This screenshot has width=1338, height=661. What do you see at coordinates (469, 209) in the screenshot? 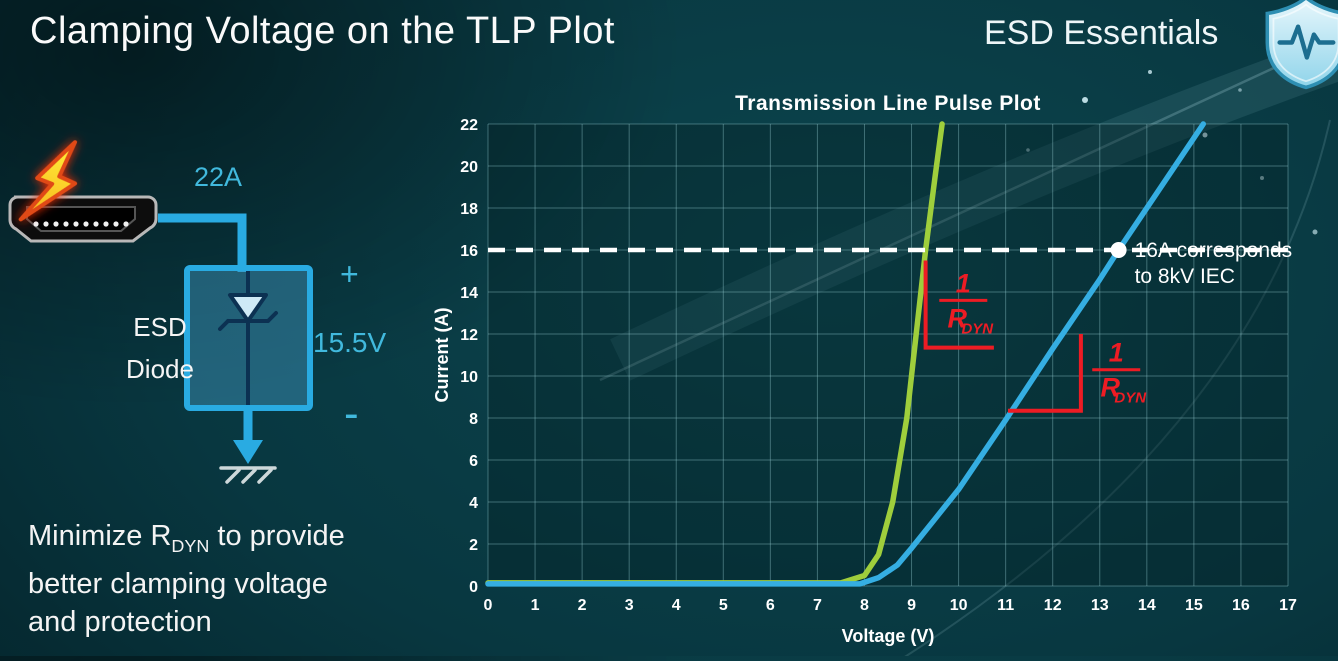
I see `svg-text: 18` at bounding box center [469, 209].